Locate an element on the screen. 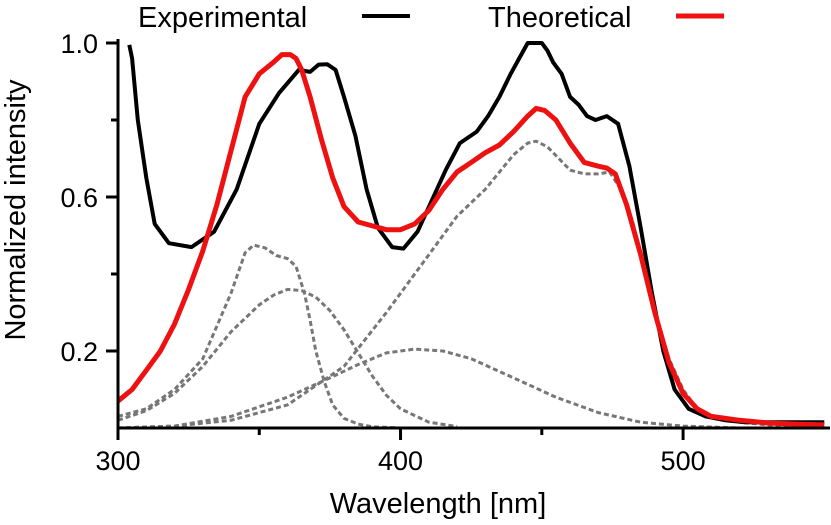 Image resolution: width=831 pixels, height=525 pixels. y-tick-label: 1.0 is located at coordinates (79, 44).